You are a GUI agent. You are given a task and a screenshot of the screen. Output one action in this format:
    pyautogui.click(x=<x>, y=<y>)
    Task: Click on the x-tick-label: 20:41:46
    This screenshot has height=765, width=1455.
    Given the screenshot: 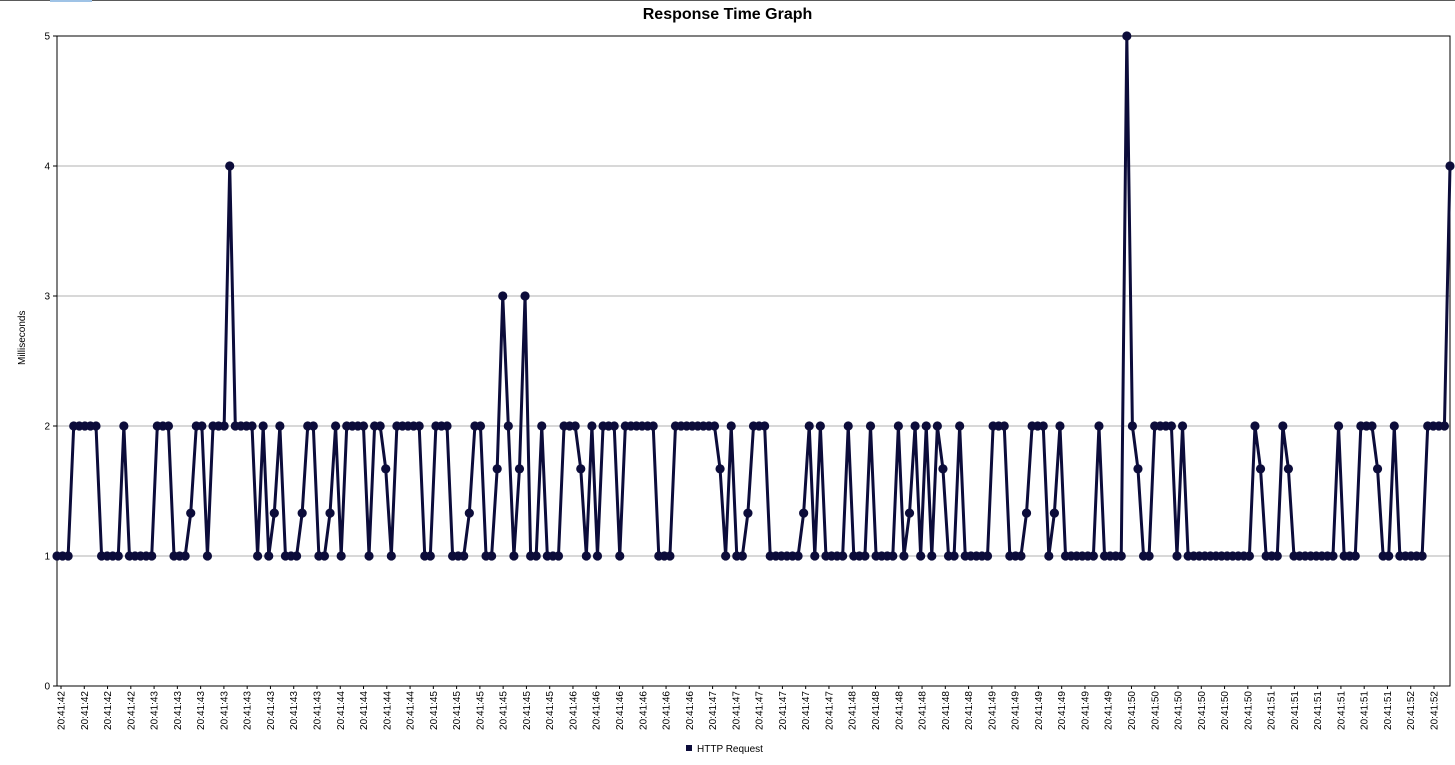 What is the action you would take?
    pyautogui.click(x=573, y=710)
    